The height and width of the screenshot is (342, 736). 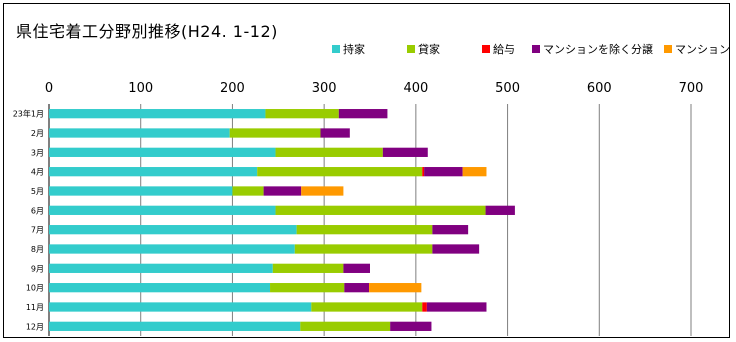 I want to click on x-tick-label: 400, so click(x=415, y=88).